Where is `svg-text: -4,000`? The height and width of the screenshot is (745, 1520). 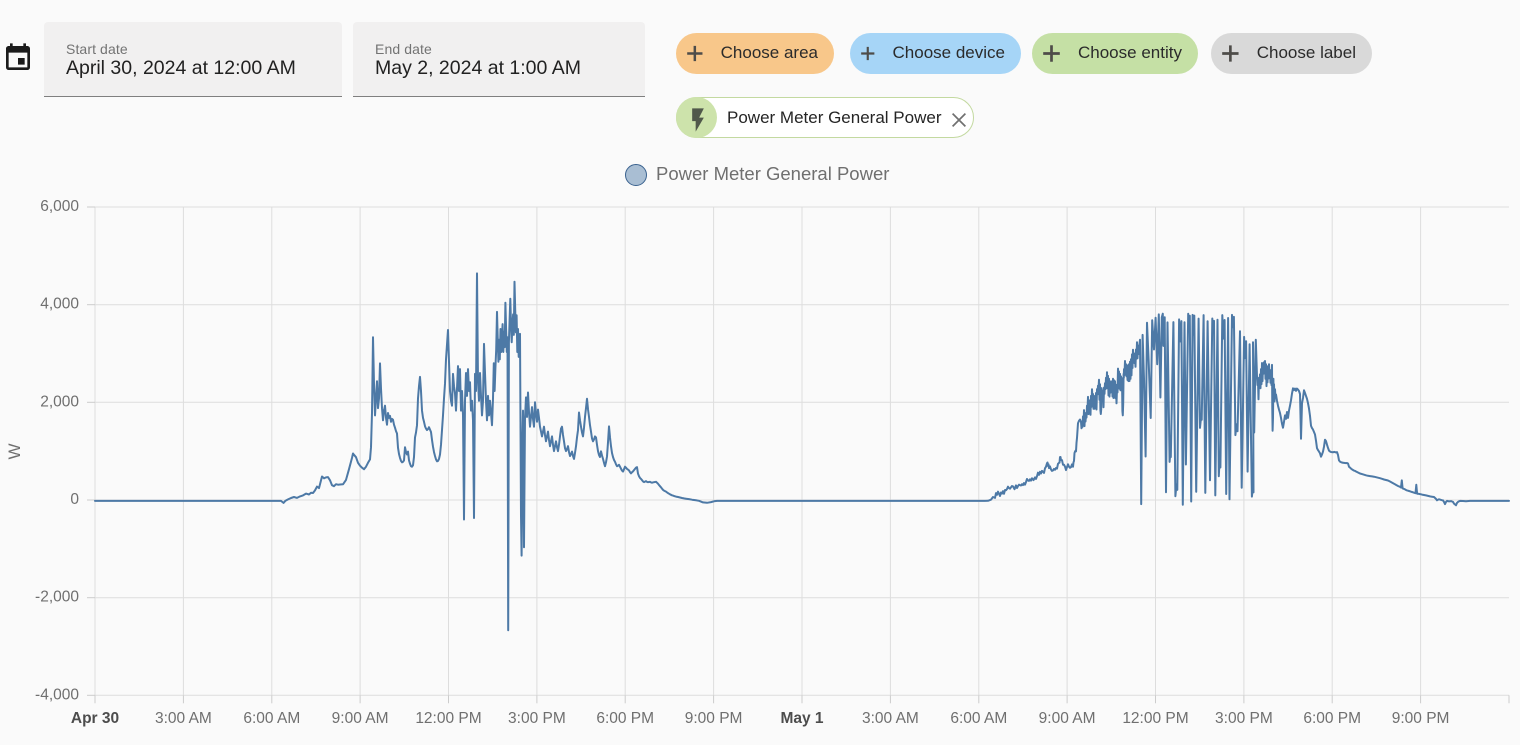
svg-text: -4,000 is located at coordinates (57, 694).